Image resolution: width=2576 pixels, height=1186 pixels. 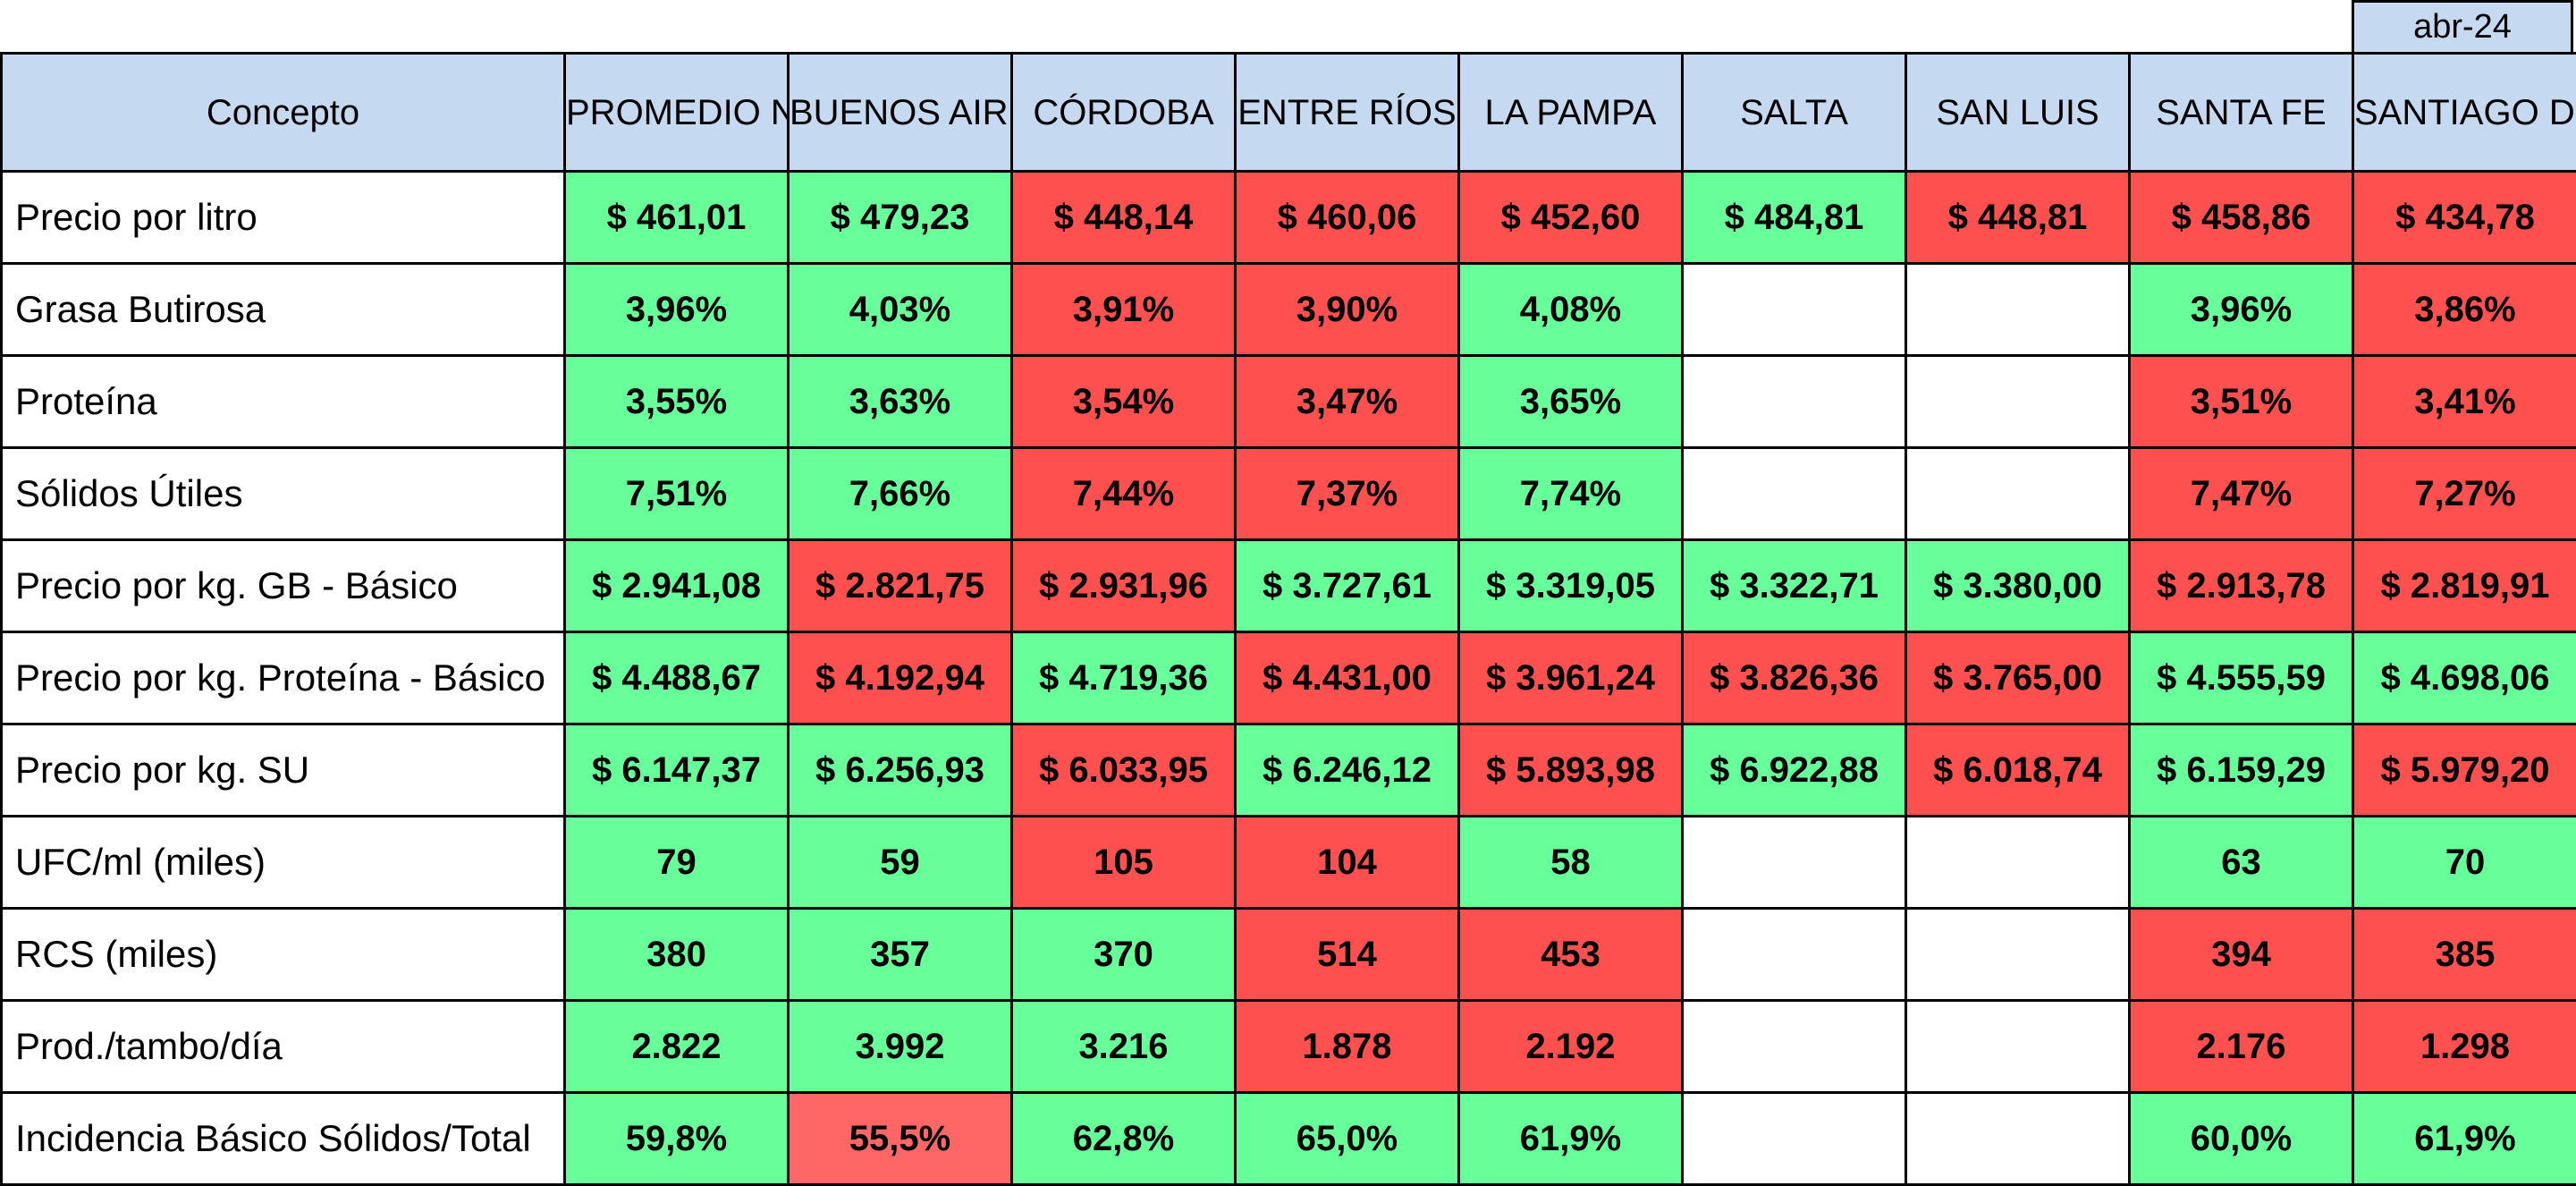 I want to click on table-cell: $ 6.147,37, so click(x=677, y=770).